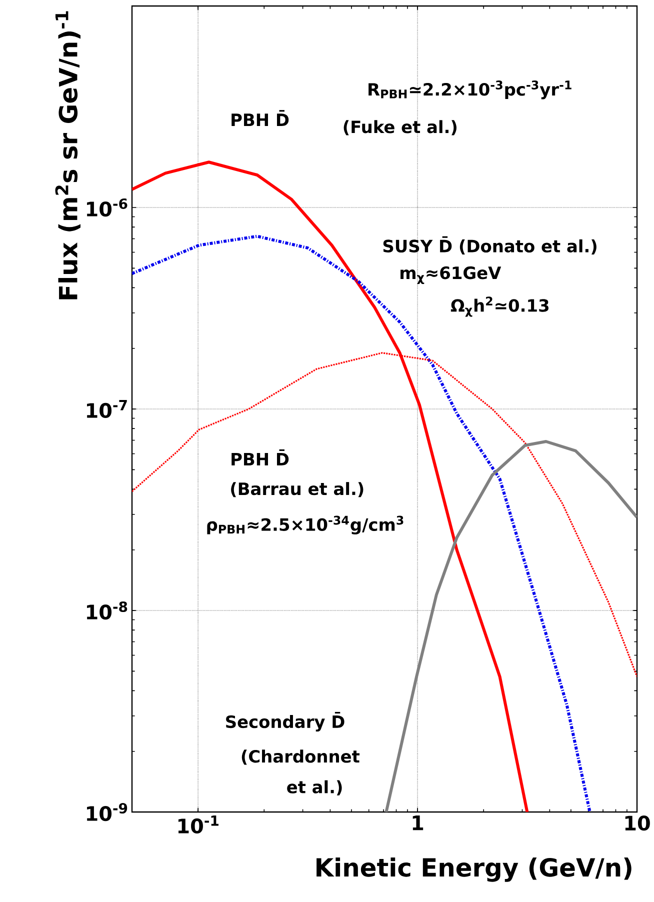  Describe the element at coordinates (305, 525) in the screenshot. I see `annotation: ρ$_{PBH}$≈2.5×10$^{-34}$g/cm$^{3}$` at that location.